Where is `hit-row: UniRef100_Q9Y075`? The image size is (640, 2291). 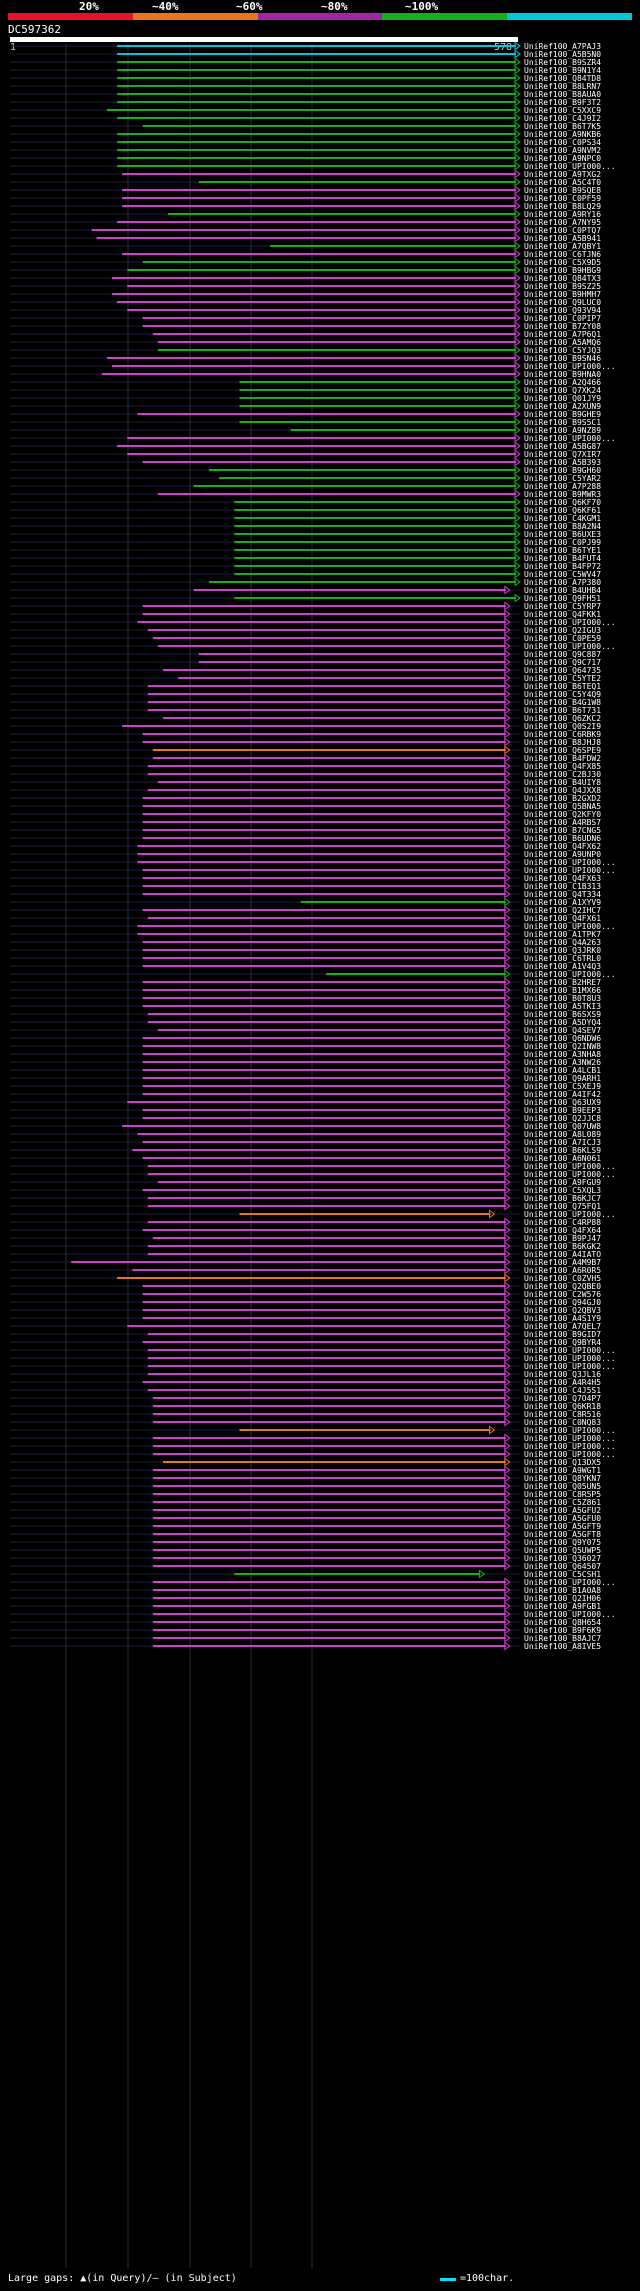
hit-row: UniRef100_Q9Y075 is located at coordinates (305, 1542).